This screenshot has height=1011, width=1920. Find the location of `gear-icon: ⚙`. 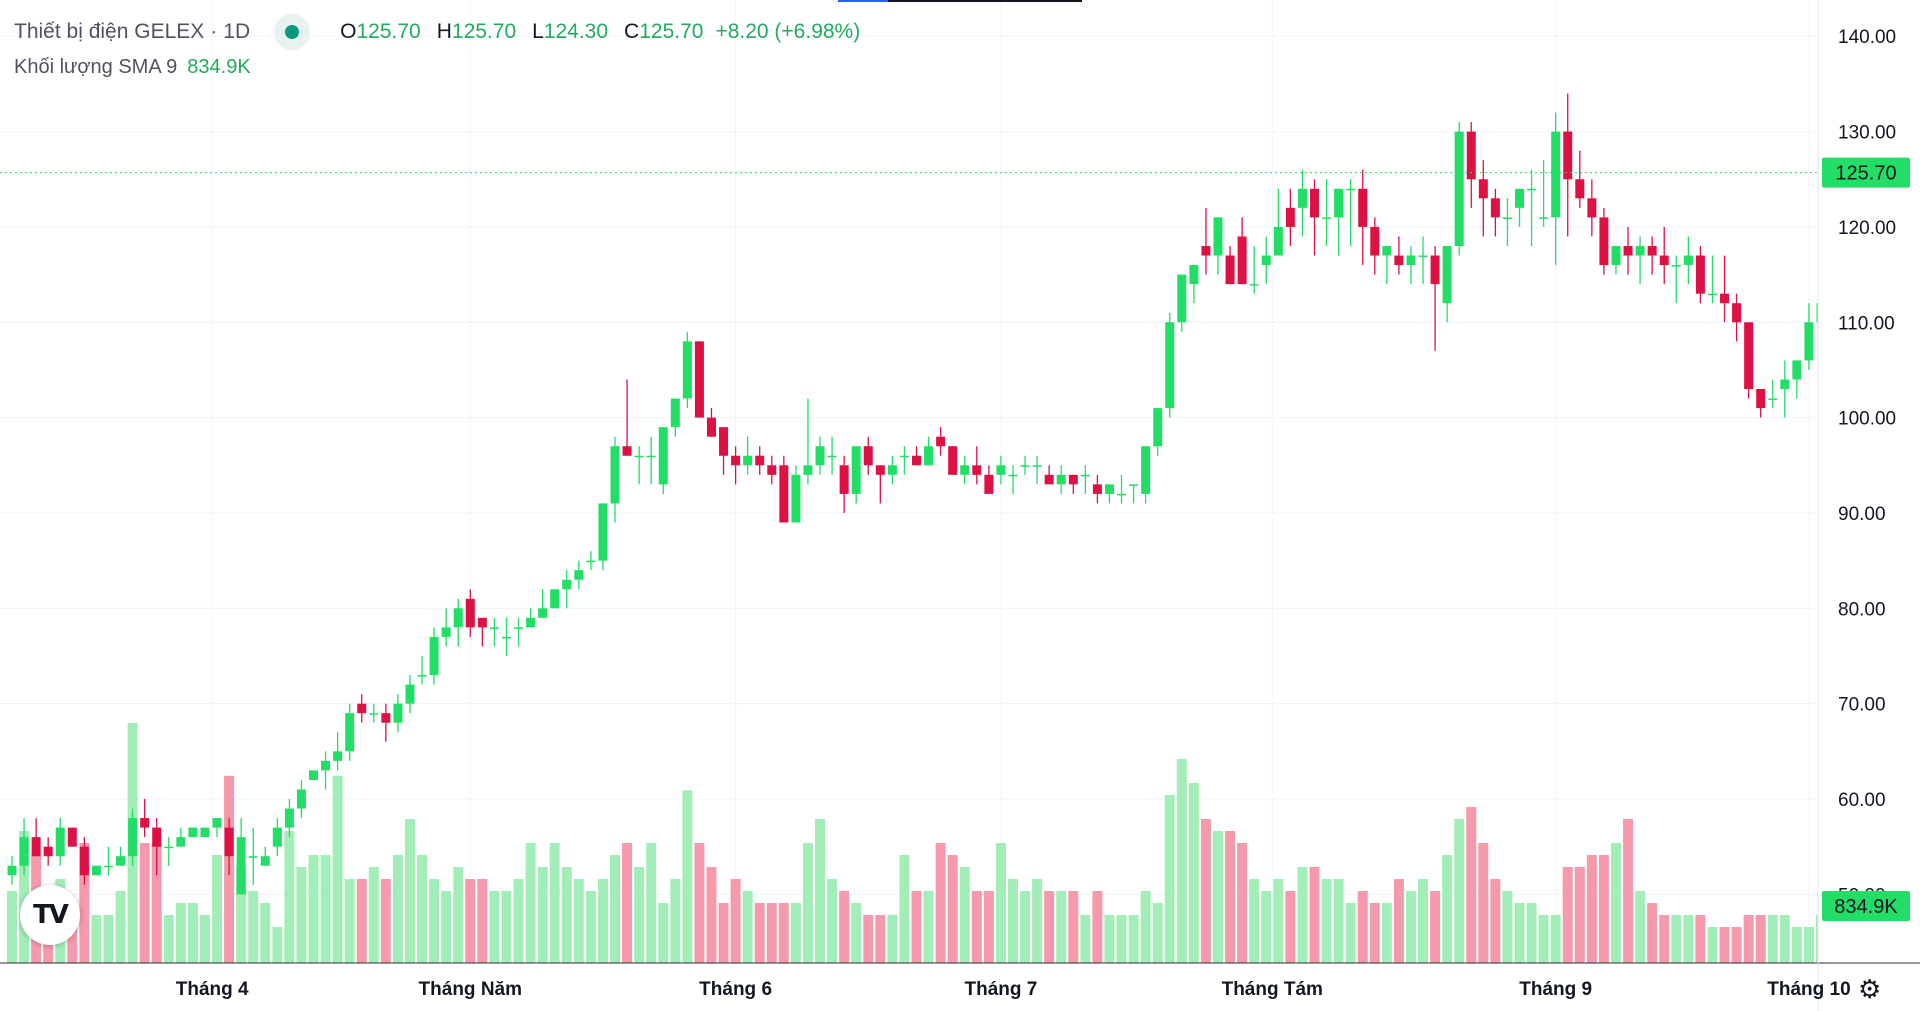

gear-icon: ⚙ is located at coordinates (1870, 989).